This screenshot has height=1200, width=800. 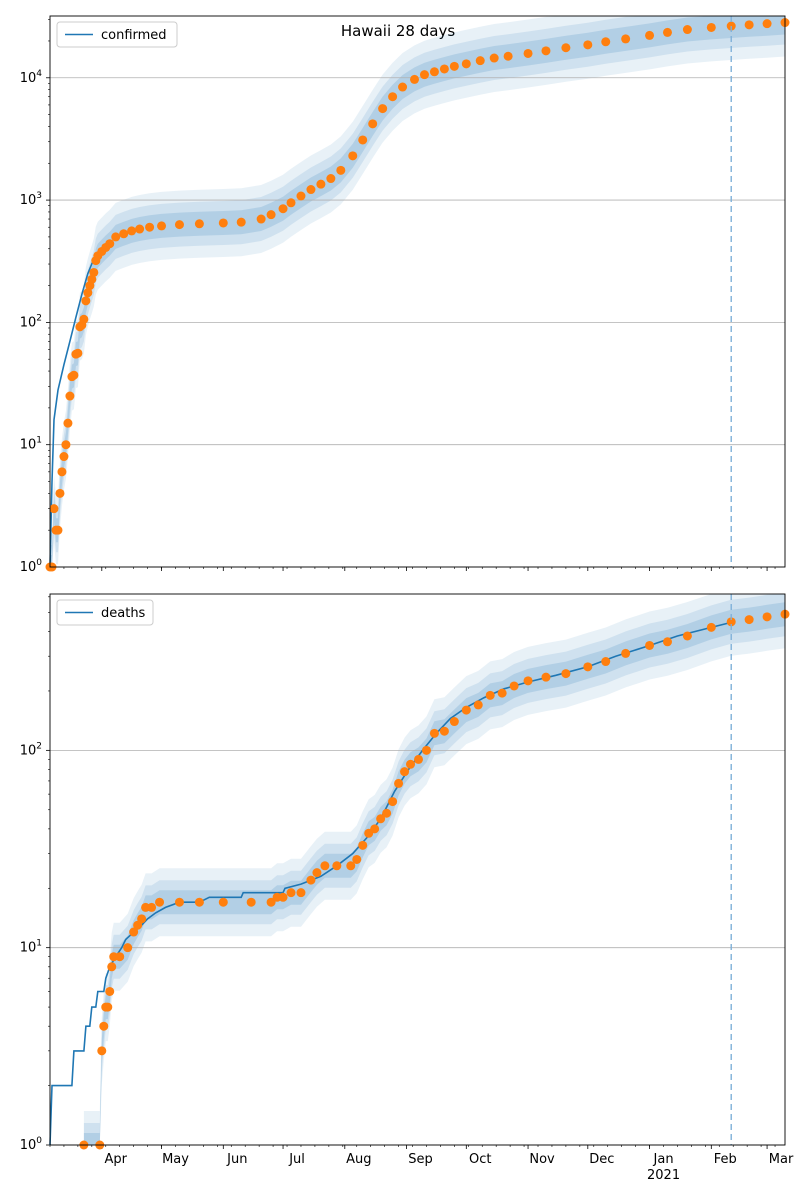 What do you see at coordinates (134, 35) in the screenshot?
I see `legend-label: confirmed` at bounding box center [134, 35].